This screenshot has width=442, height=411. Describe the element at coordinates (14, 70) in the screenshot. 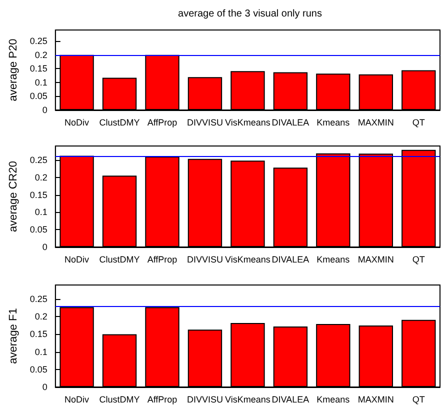

I see `y-axis-title: average P20` at that location.